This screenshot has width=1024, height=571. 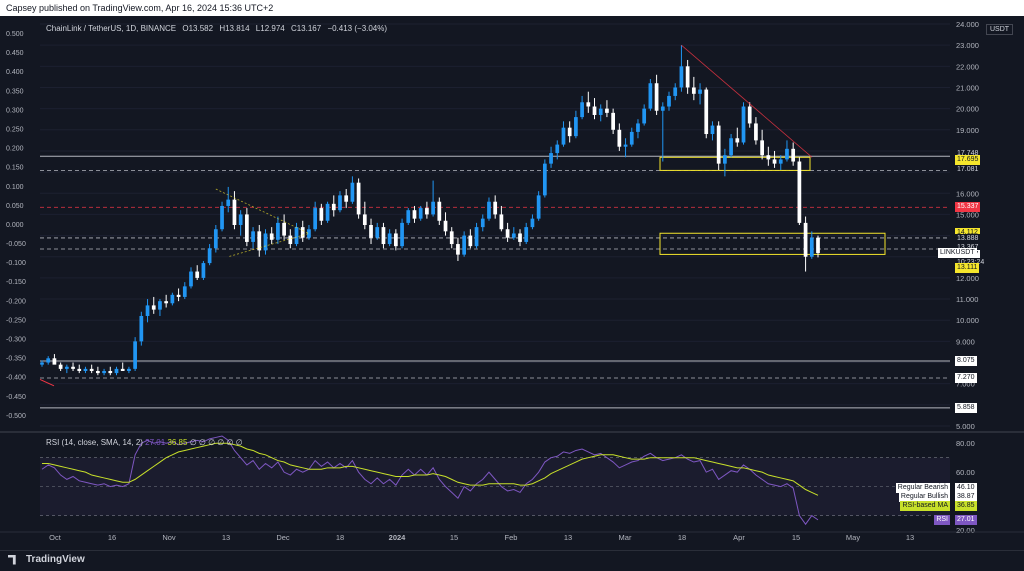 What do you see at coordinates (16, 320) in the screenshot?
I see `left-tick-label: -0.250` at bounding box center [16, 320].